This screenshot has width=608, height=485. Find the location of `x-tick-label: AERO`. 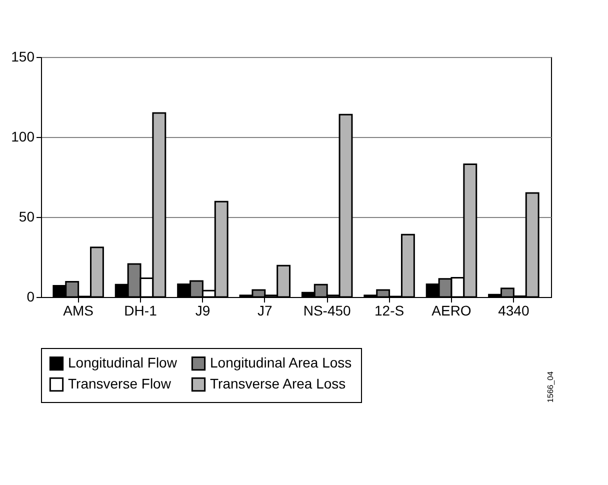

x-tick-label: AERO is located at coordinates (452, 310).